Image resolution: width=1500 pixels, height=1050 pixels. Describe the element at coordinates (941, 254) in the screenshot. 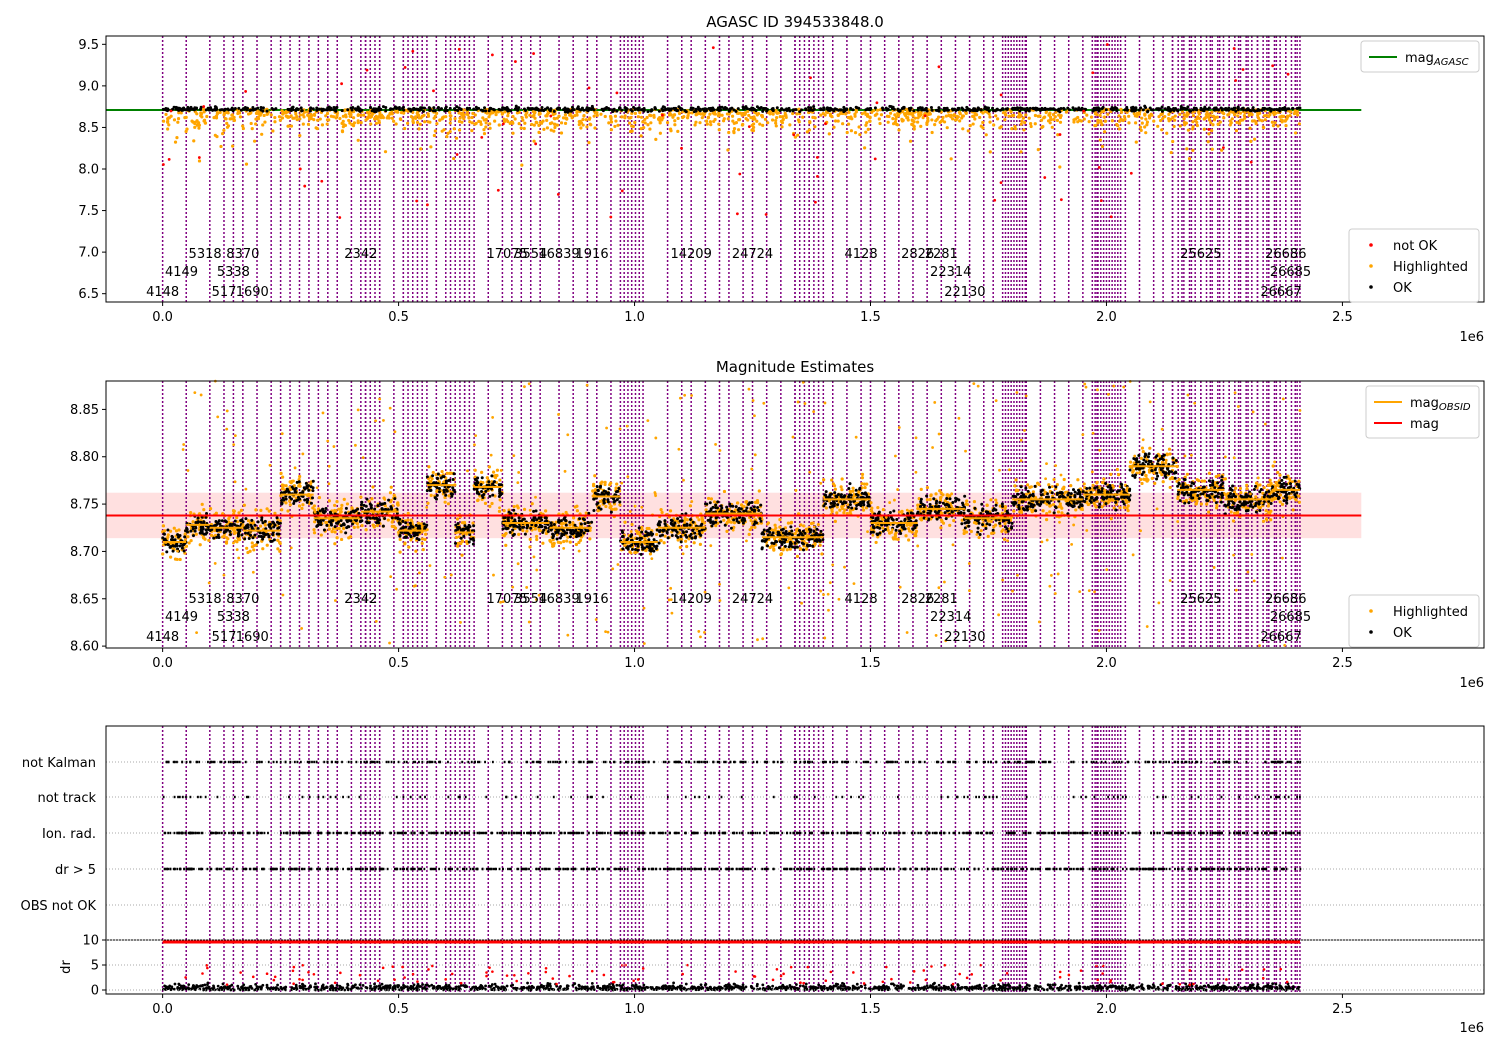

I see `p1-obsid-label: 2281` at that location.